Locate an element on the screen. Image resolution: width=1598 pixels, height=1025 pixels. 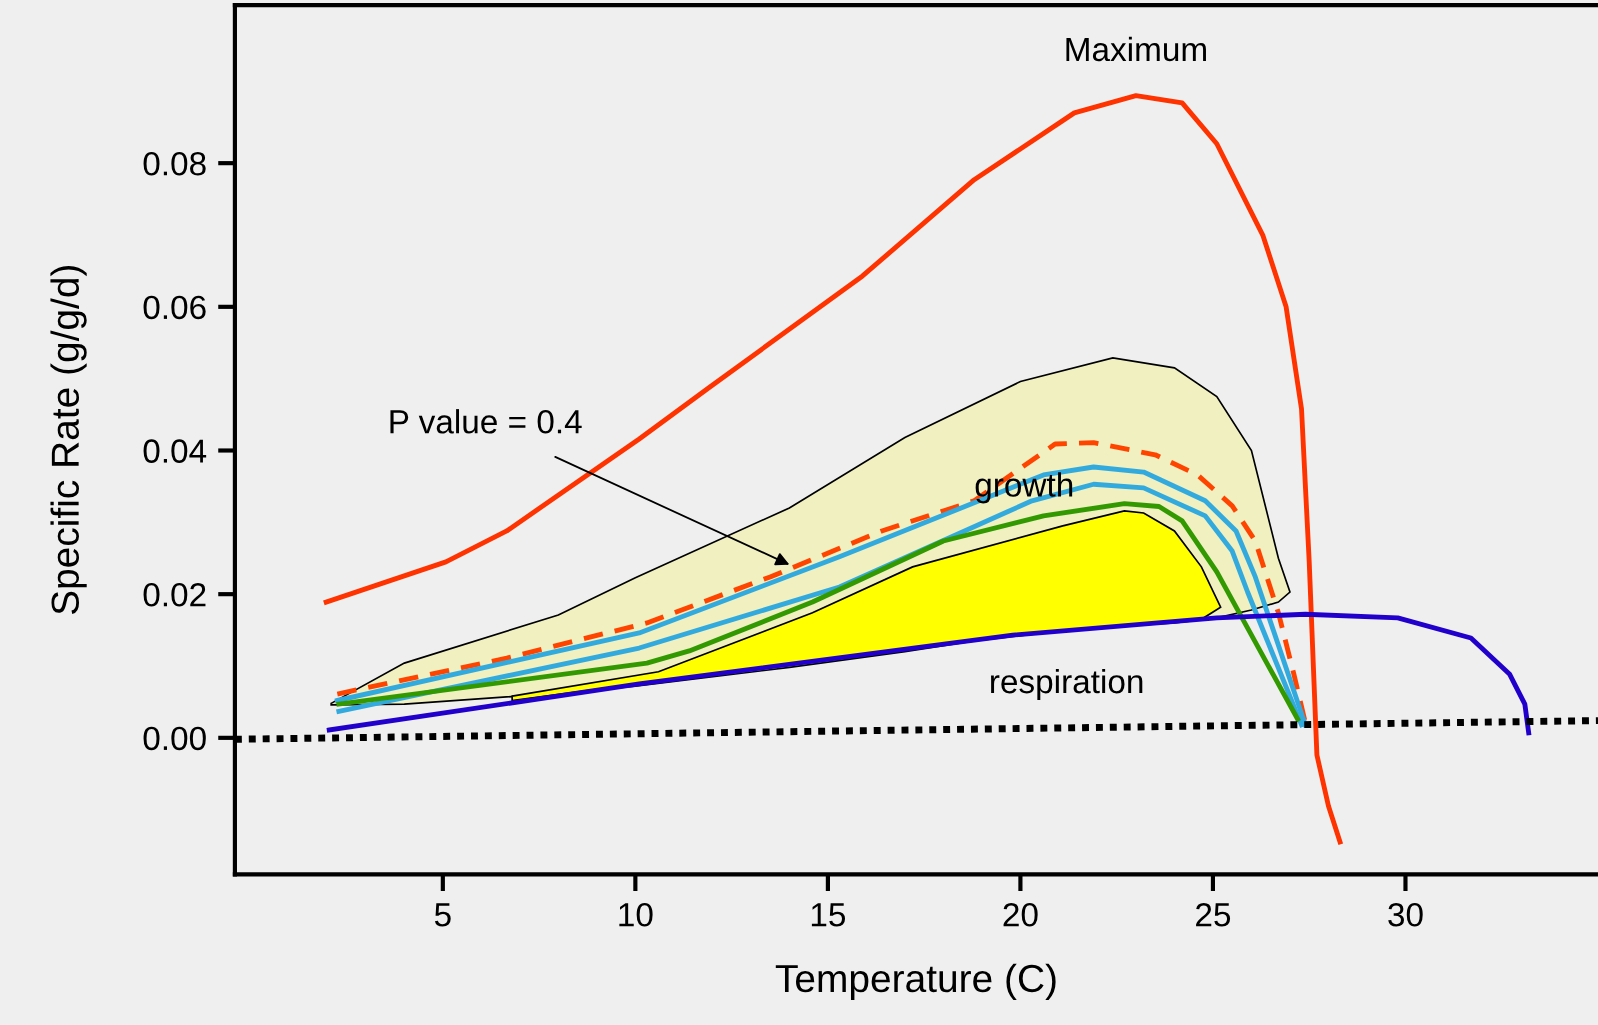
annotation: respiration is located at coordinates (1067, 684).